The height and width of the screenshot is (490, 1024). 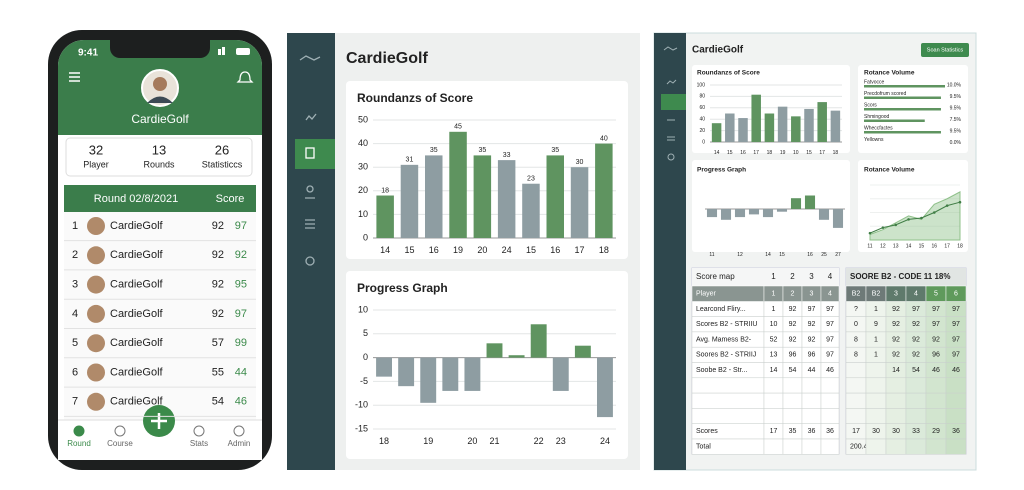 What do you see at coordinates (874, 82) in the screenshot?
I see `list-name: Fatvocce` at bounding box center [874, 82].